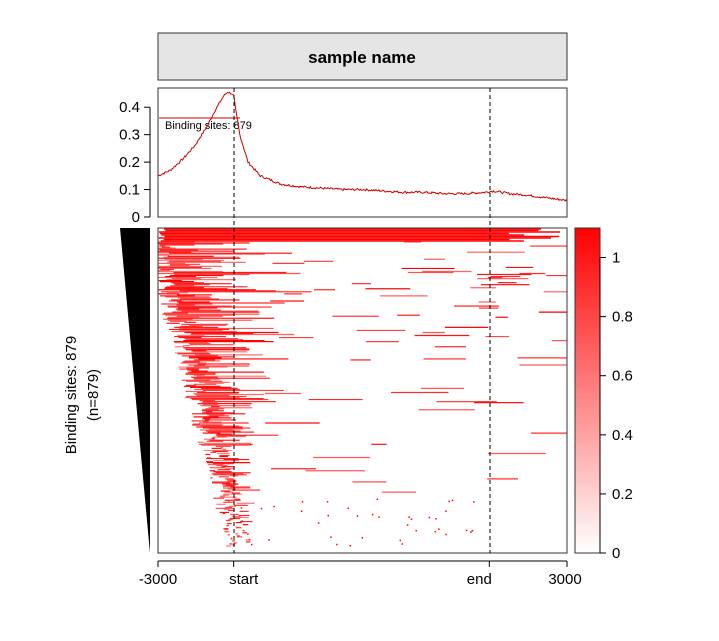  Describe the element at coordinates (622, 317) in the screenshot. I see `colorbar-tick-label: 0.8` at that location.